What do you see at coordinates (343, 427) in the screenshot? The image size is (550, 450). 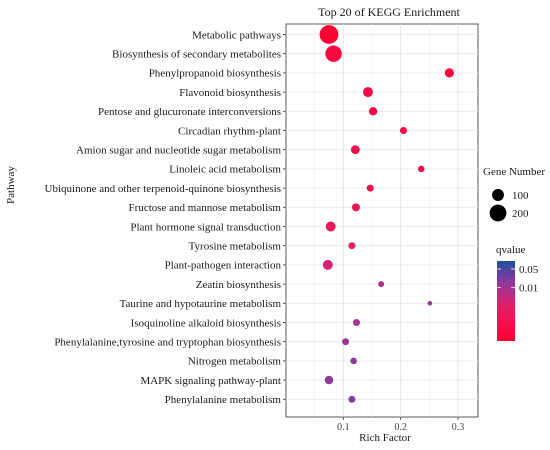 I see `x-tick-label: 0.1` at bounding box center [343, 427].